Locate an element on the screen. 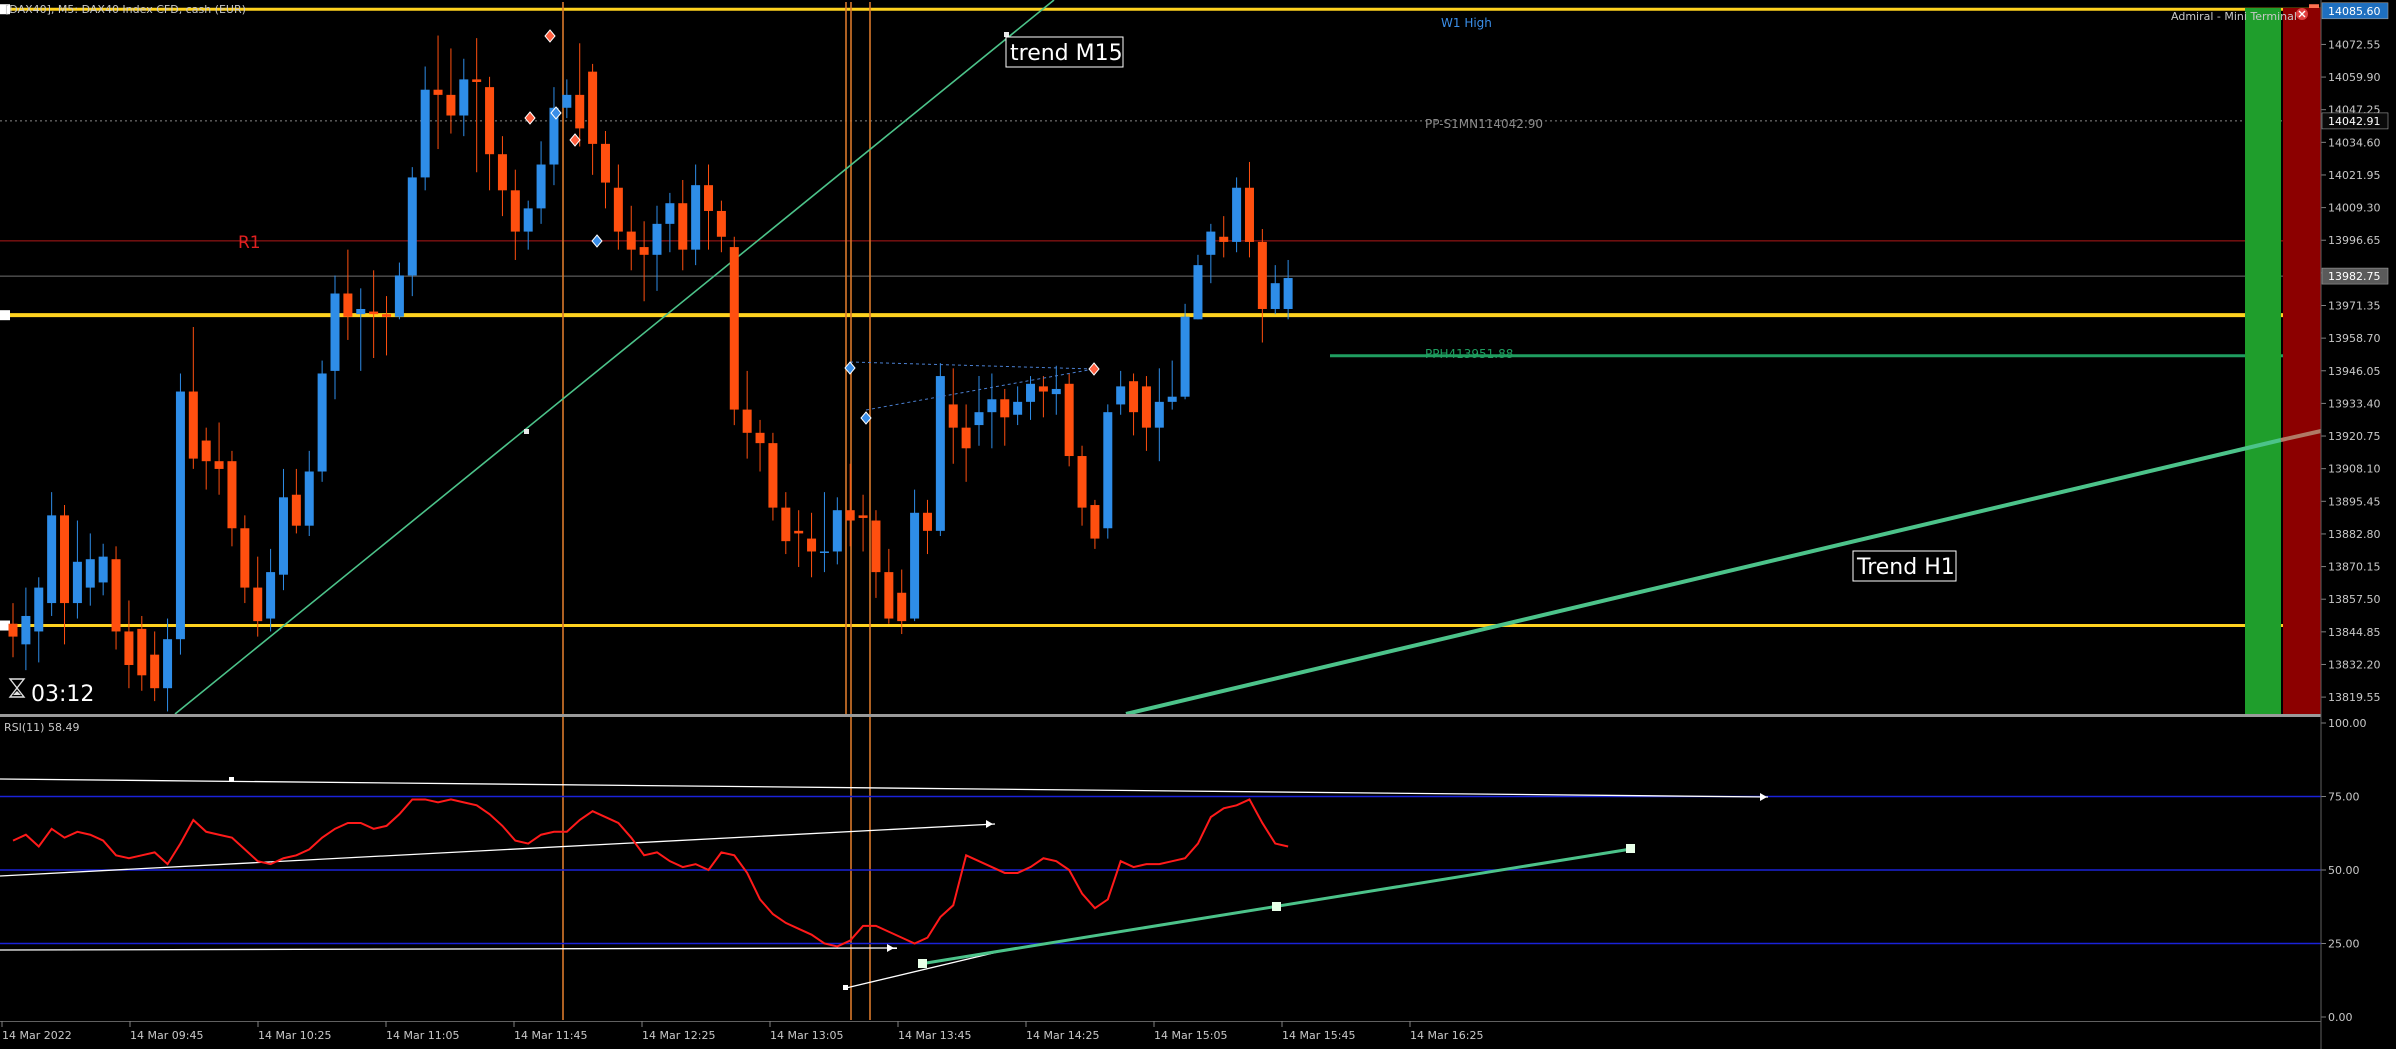 The image size is (2396, 1049). price-tick-label: 14059.90 is located at coordinates (2354, 77).